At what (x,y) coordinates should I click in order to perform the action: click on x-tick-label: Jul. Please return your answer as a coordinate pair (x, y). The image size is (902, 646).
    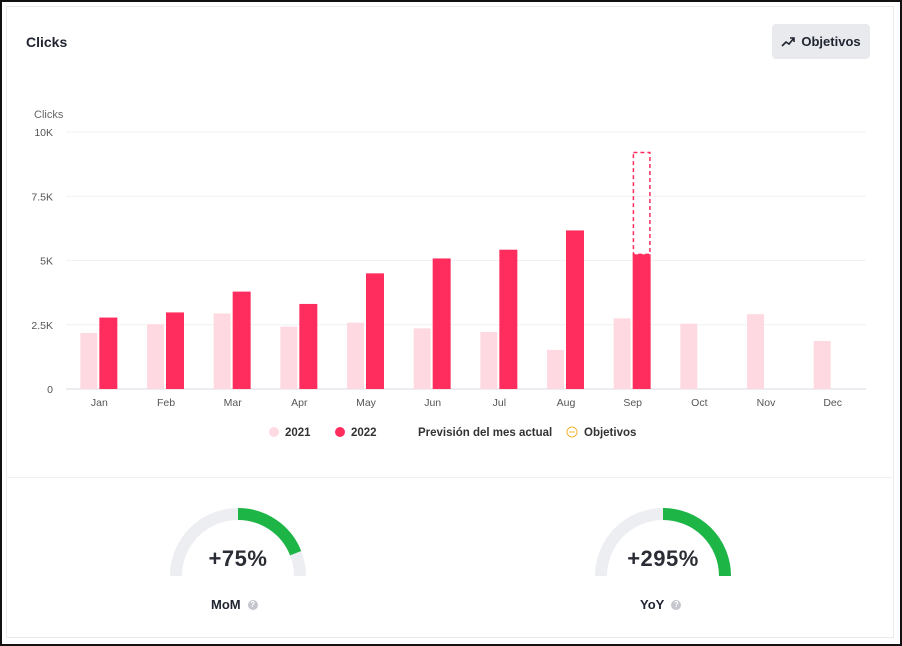
    Looking at the image, I should click on (499, 403).